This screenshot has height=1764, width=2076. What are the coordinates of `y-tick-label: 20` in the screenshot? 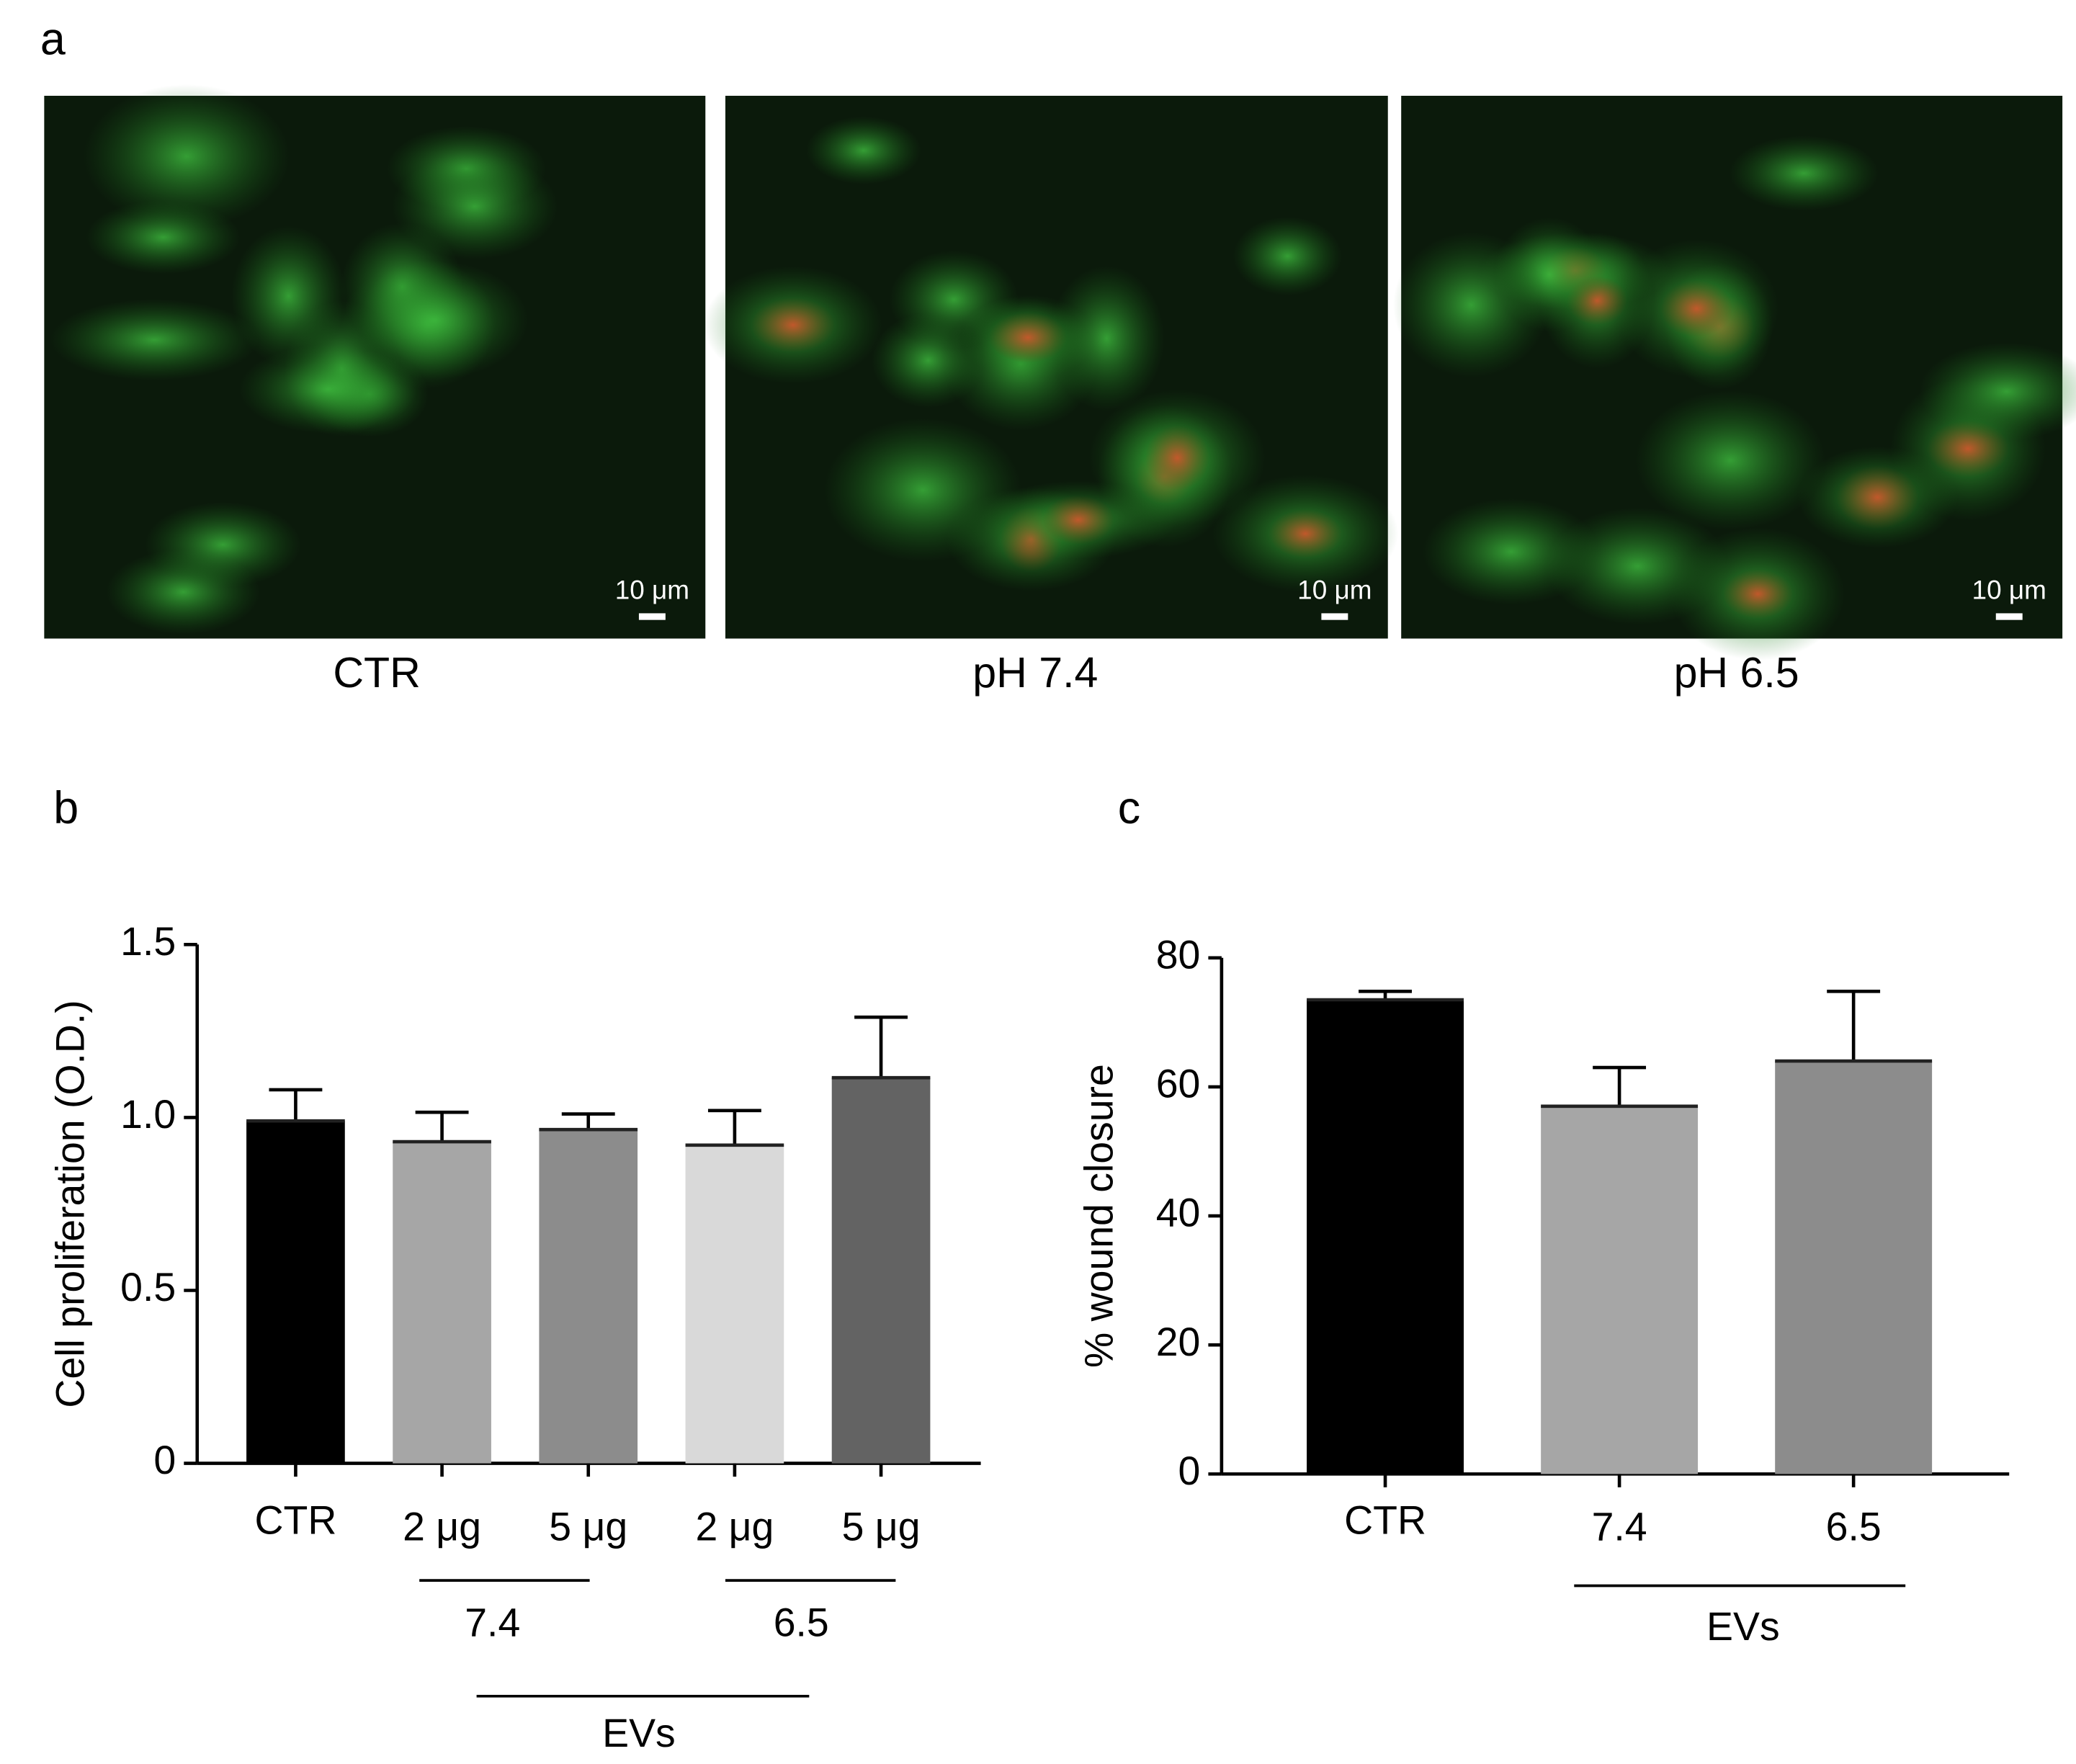 It's located at (1178, 1342).